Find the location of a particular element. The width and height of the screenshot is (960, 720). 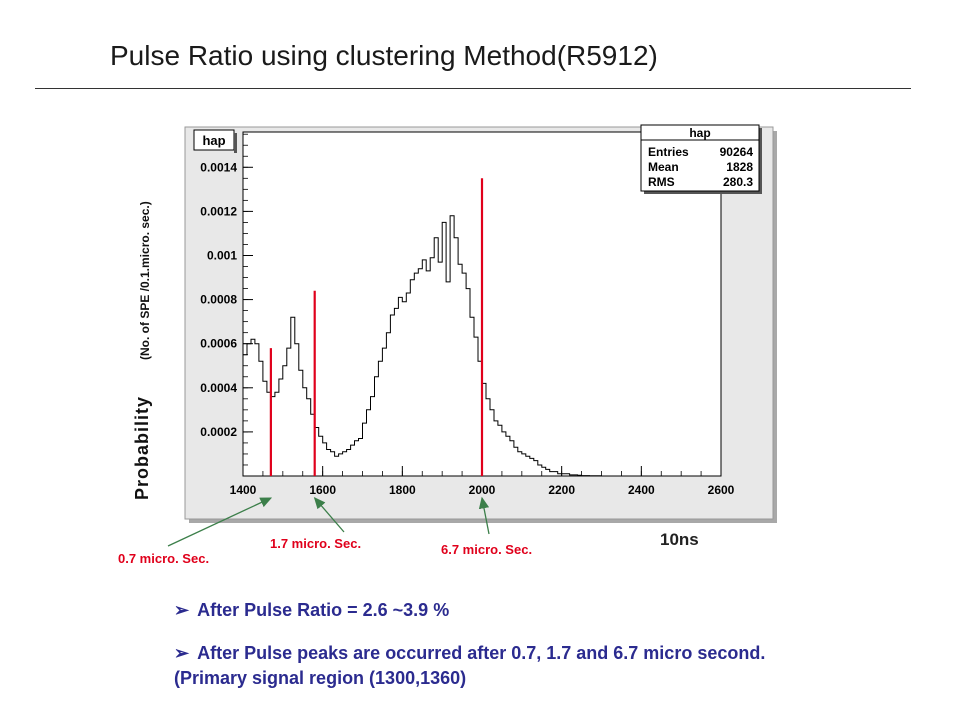

x-tick-label: 2600 is located at coordinates (721, 490).